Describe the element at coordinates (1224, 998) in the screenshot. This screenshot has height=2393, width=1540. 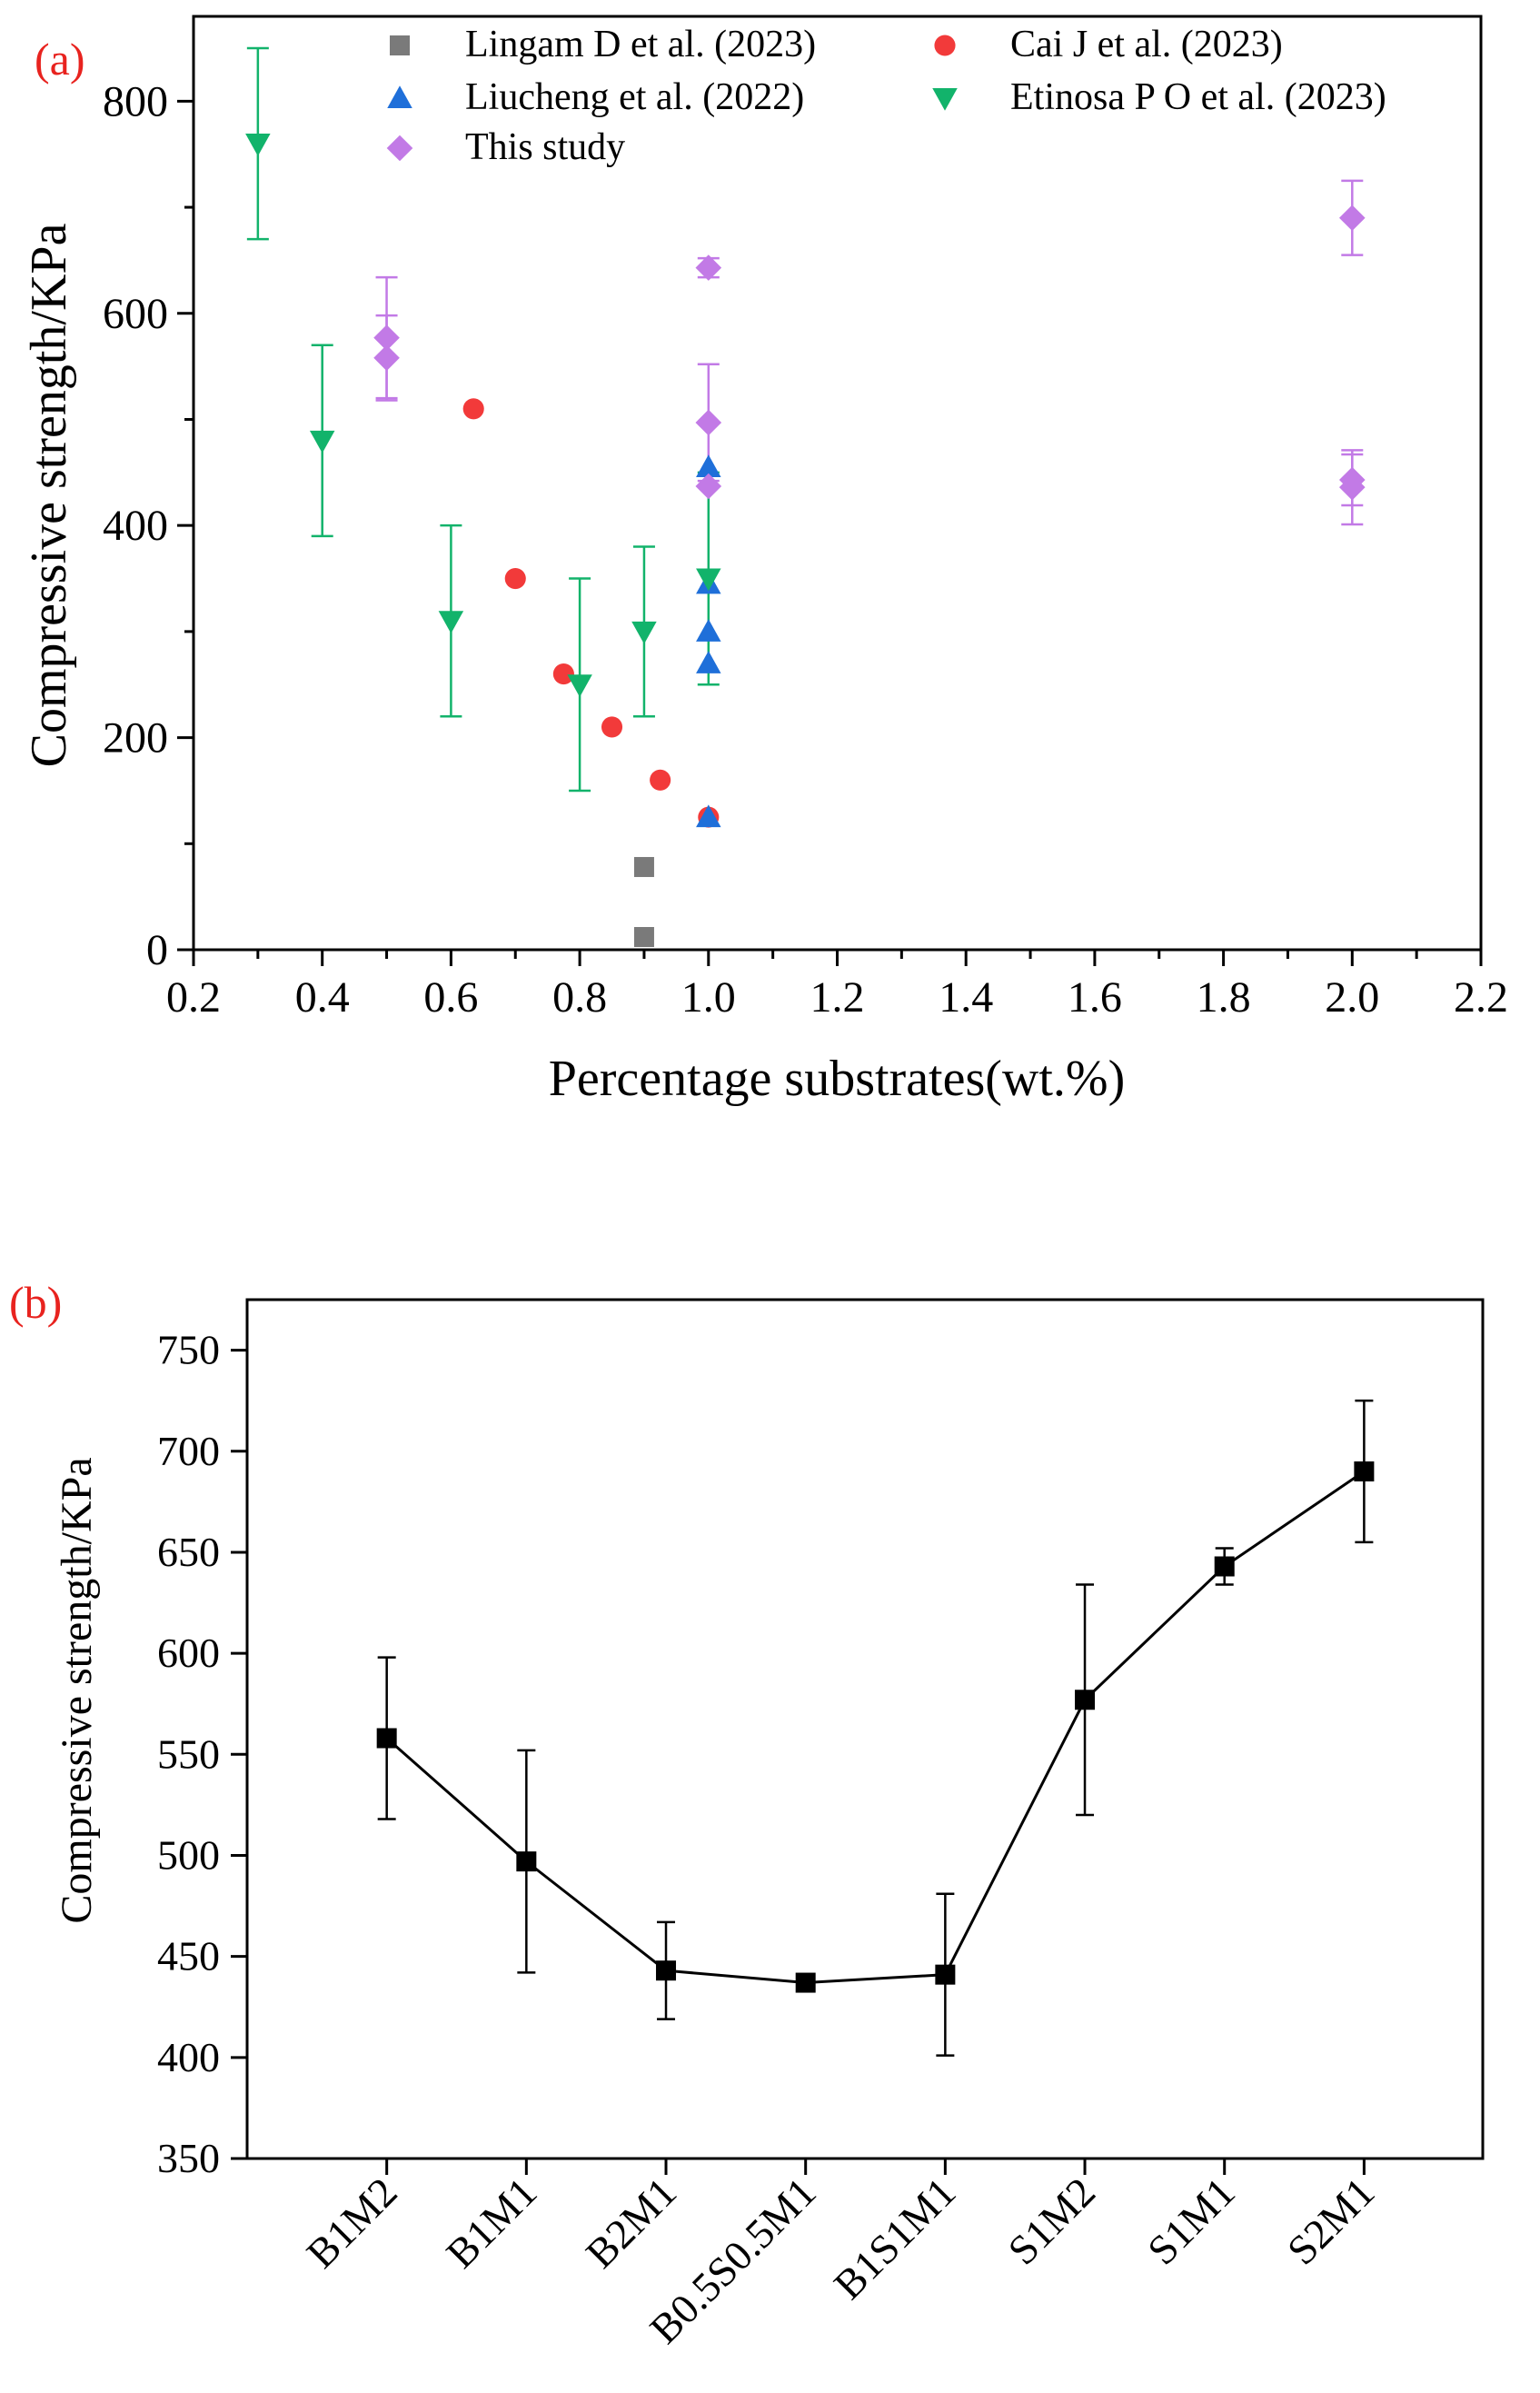
I see `x-tick-label: 1.8` at that location.